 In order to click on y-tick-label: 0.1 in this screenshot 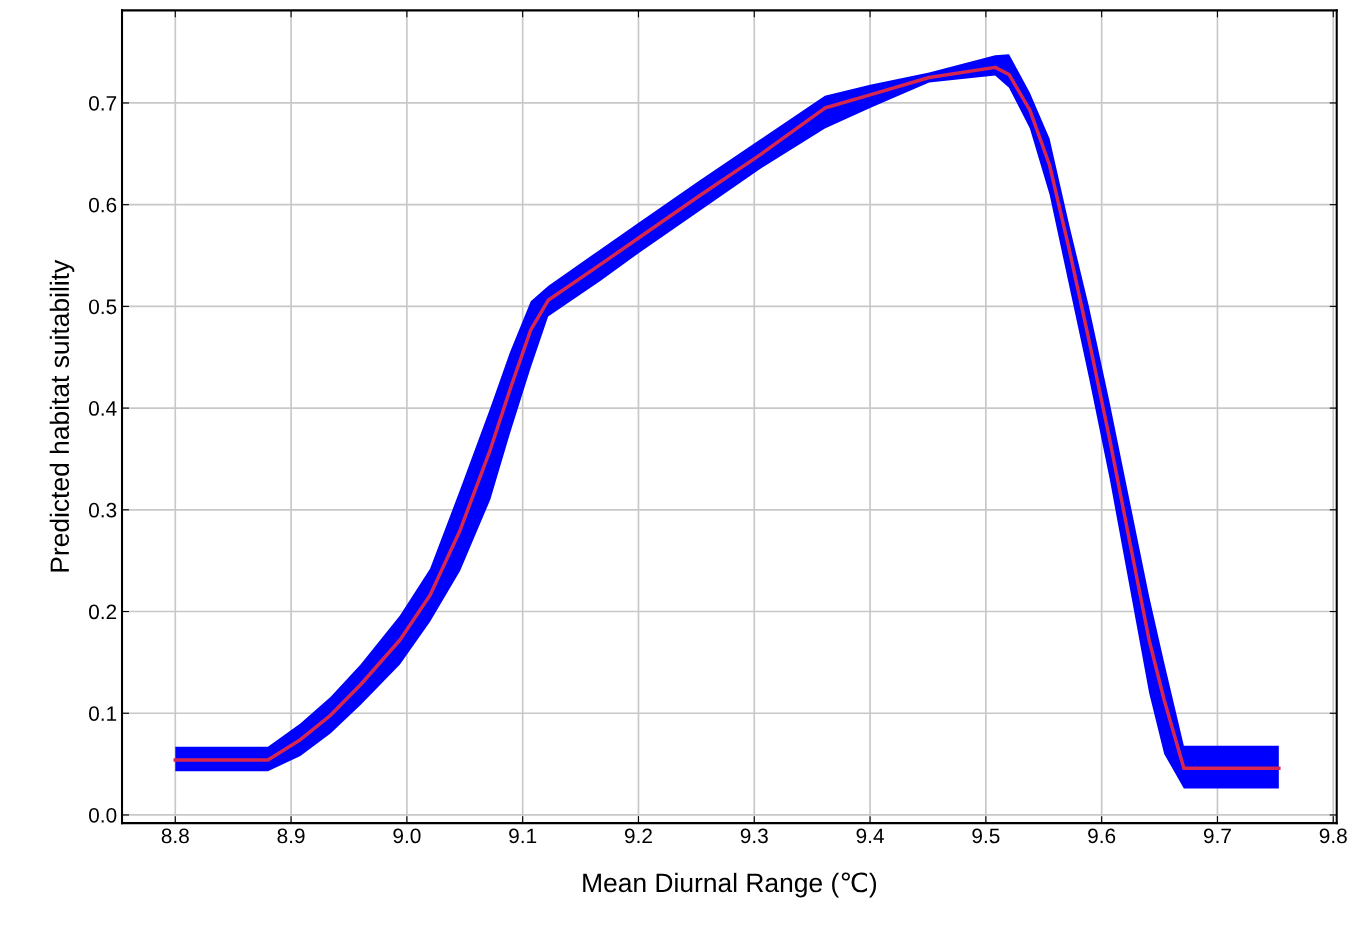, I will do `click(103, 713)`.